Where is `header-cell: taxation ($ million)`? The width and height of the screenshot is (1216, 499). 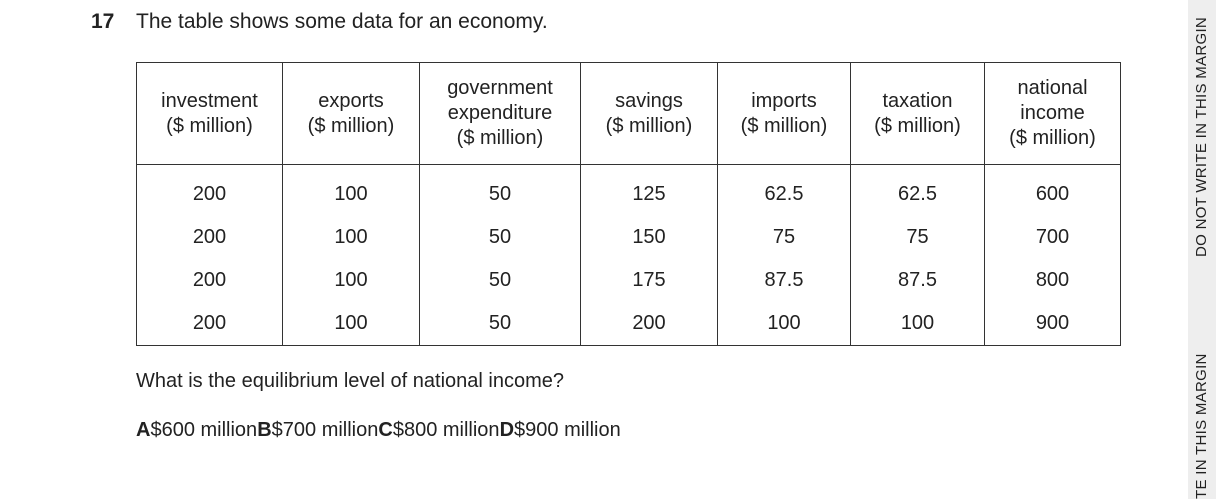
header-cell: taxation ($ million) is located at coordinates (917, 113).